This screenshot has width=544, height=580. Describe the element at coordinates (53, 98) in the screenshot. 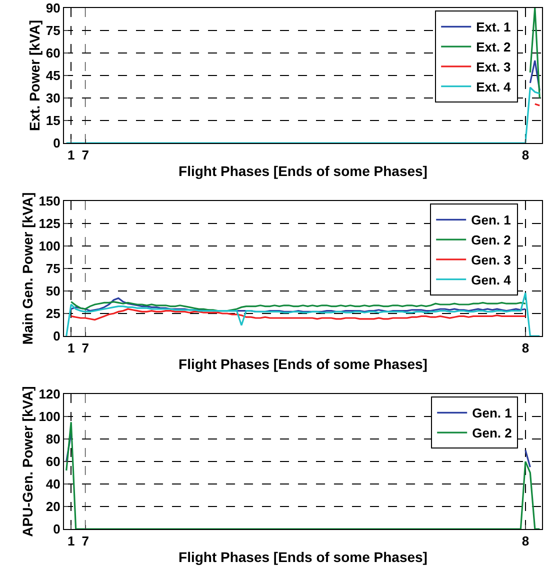

I see `y-tick-label: 30` at that location.